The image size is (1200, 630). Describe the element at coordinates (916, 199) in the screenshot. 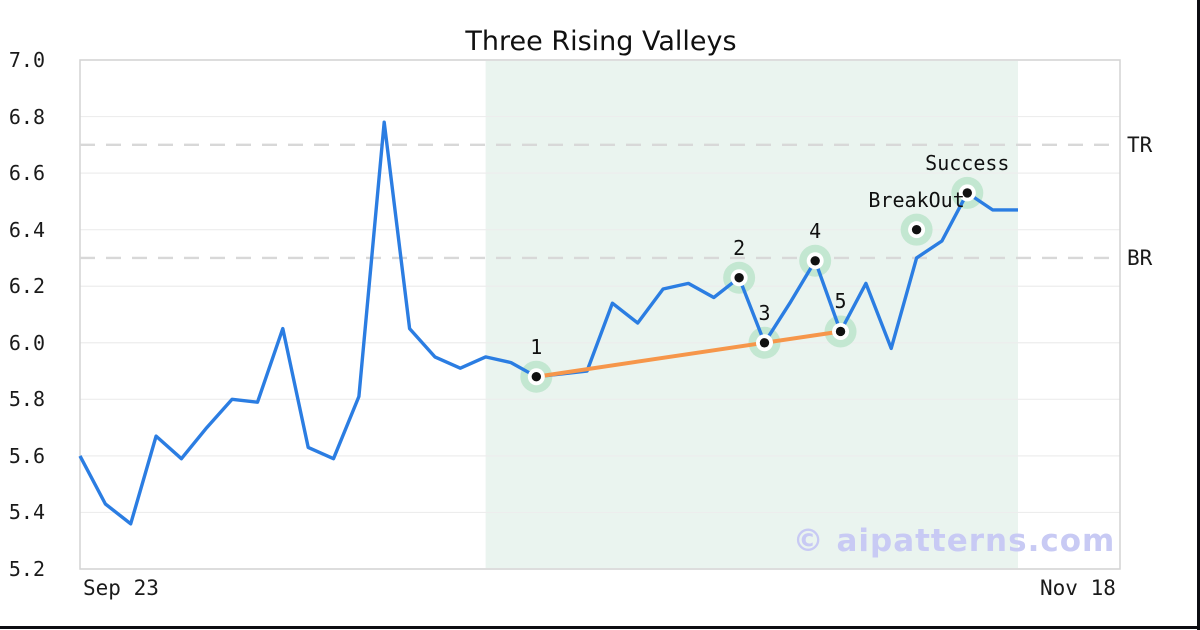

I see `annotation-label-breakout: BreakOut` at that location.